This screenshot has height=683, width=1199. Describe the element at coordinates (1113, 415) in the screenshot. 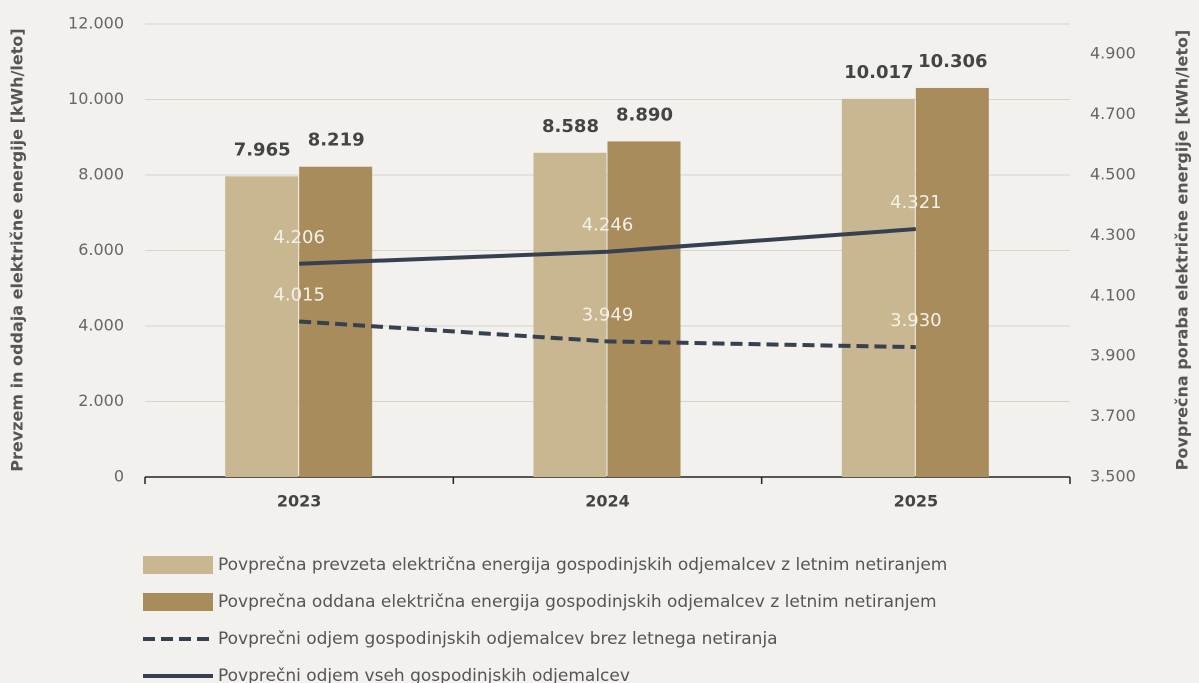

I see `y2-tick-label: 3.700` at that location.